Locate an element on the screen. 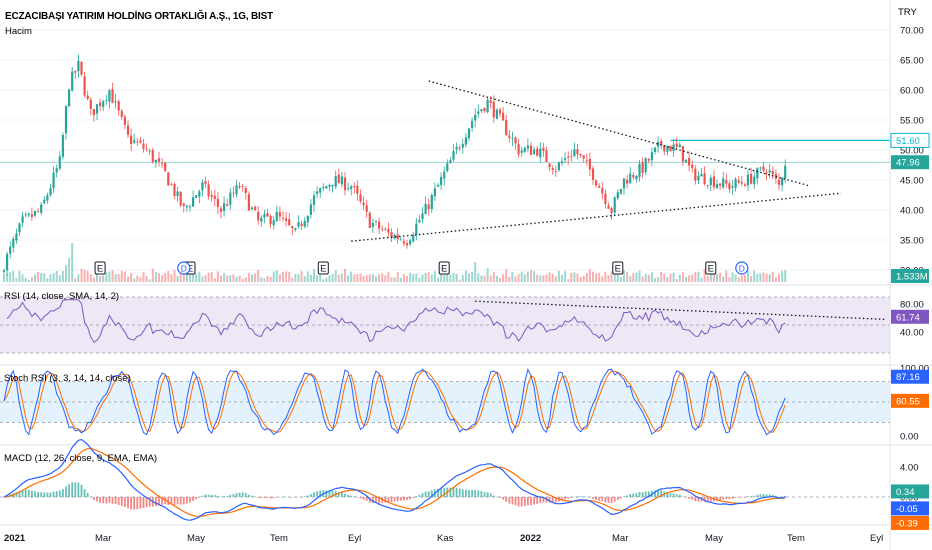 This screenshot has width=932, height=550. rsi-trendline is located at coordinates (680, 310).